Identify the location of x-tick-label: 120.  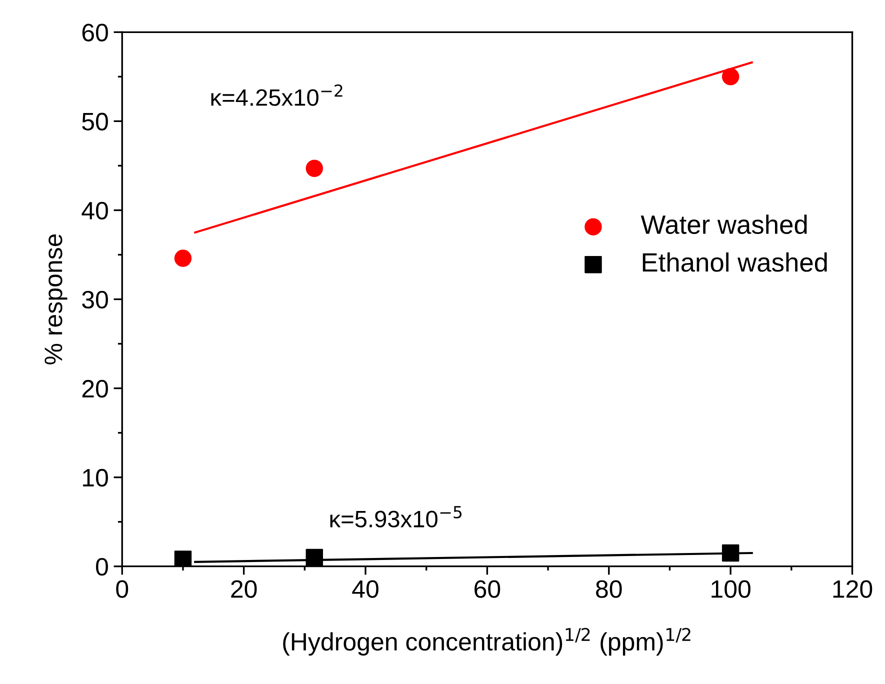
(852, 589).